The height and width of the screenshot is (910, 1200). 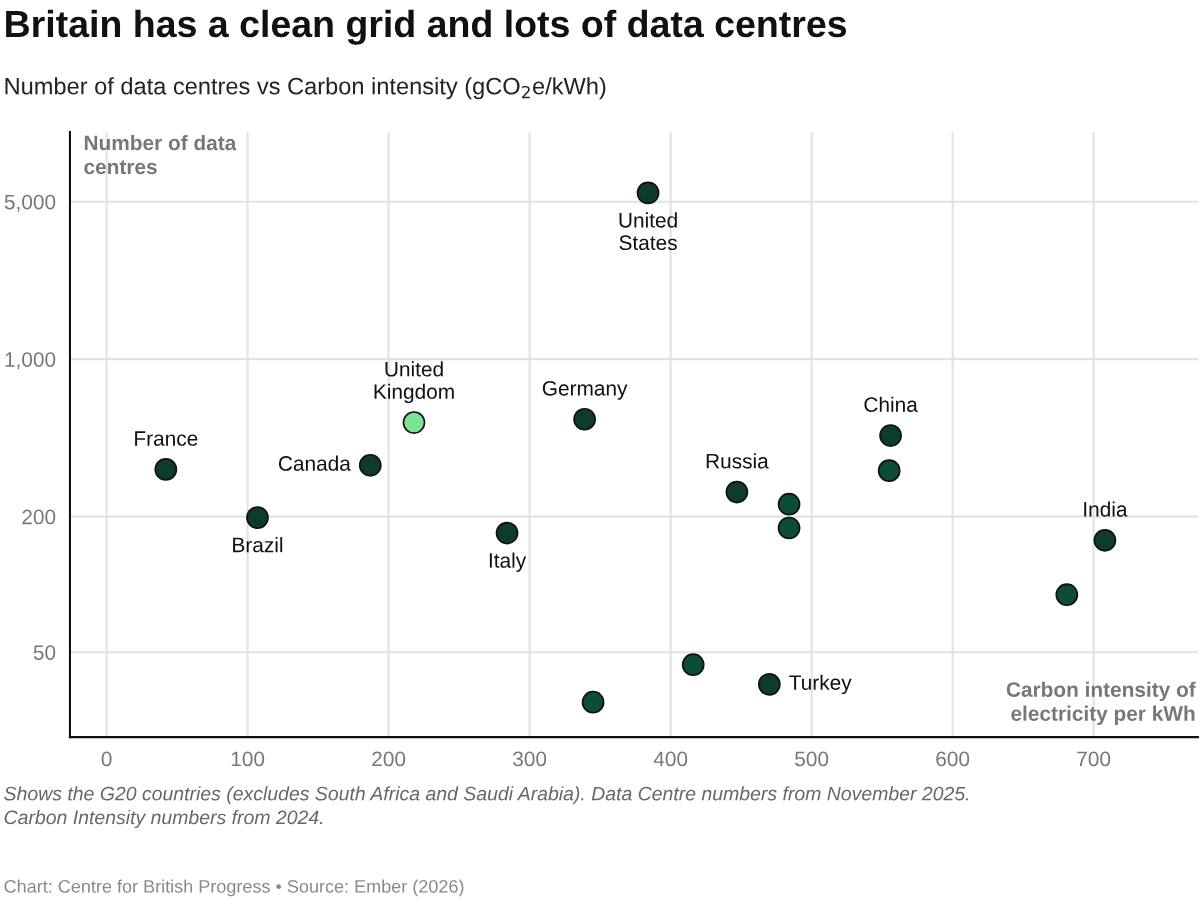 I want to click on annotation: Canada, so click(x=314, y=463).